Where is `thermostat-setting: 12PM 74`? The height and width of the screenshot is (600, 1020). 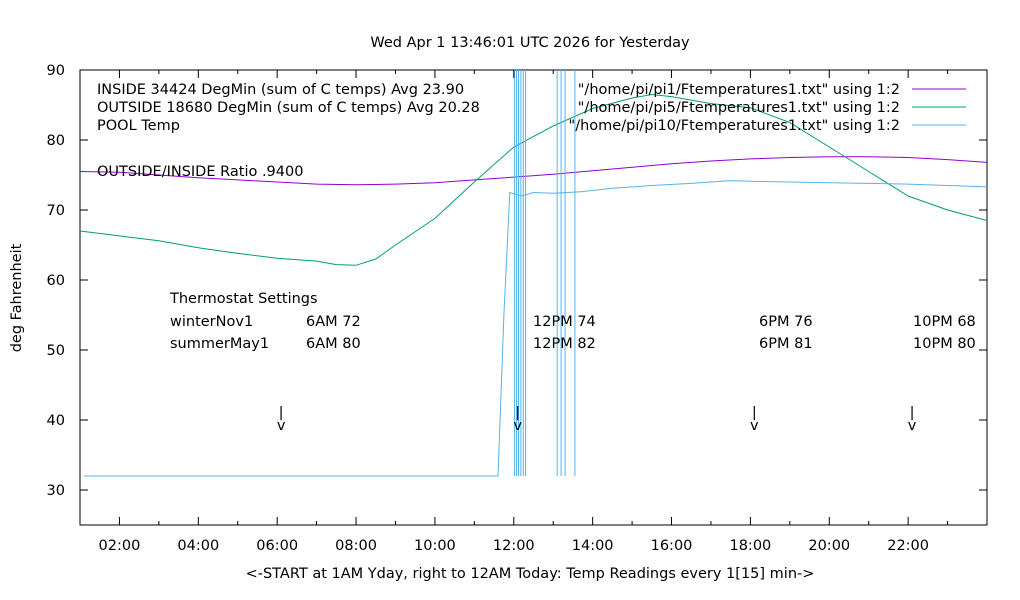
thermostat-setting: 12PM 74 is located at coordinates (564, 322).